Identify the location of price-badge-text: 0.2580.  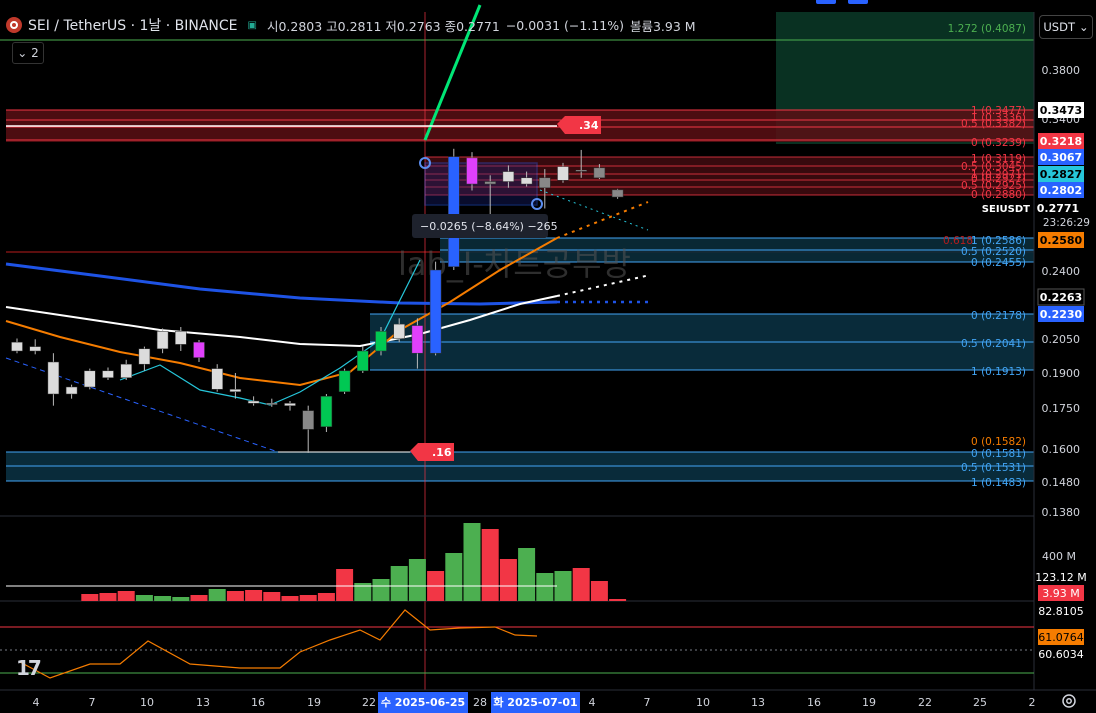
(1061, 240).